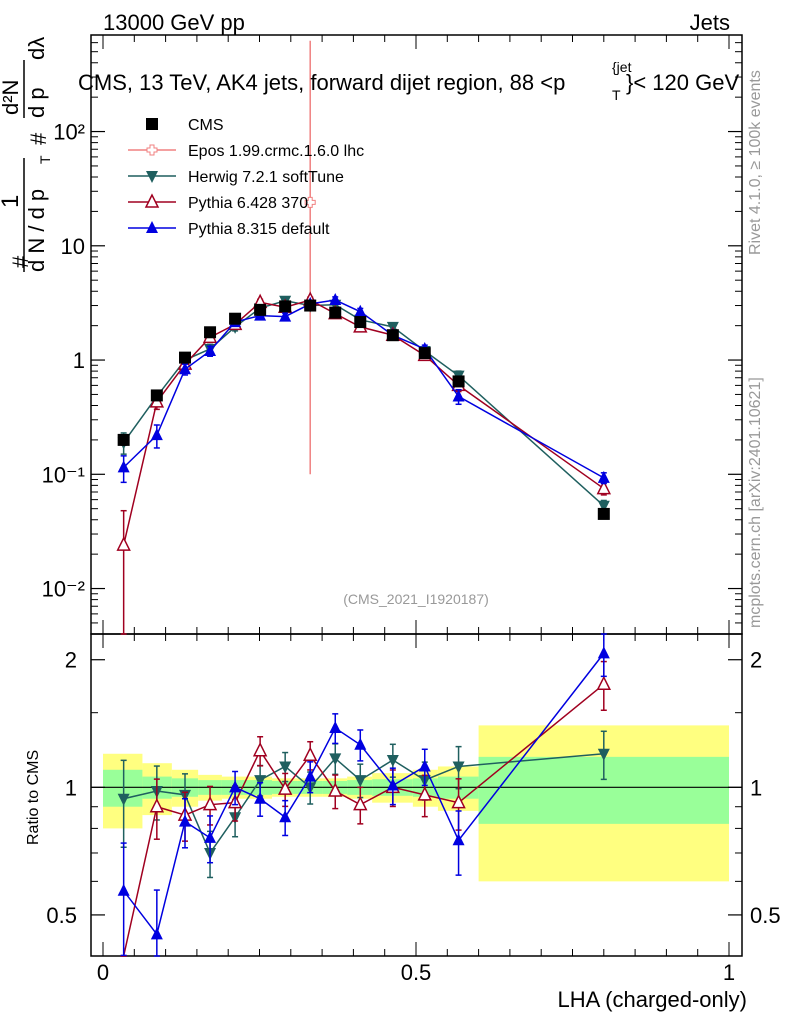 The width and height of the screenshot is (786, 1024). Describe the element at coordinates (12, 201) in the screenshot. I see `y-label-one: 1` at that location.